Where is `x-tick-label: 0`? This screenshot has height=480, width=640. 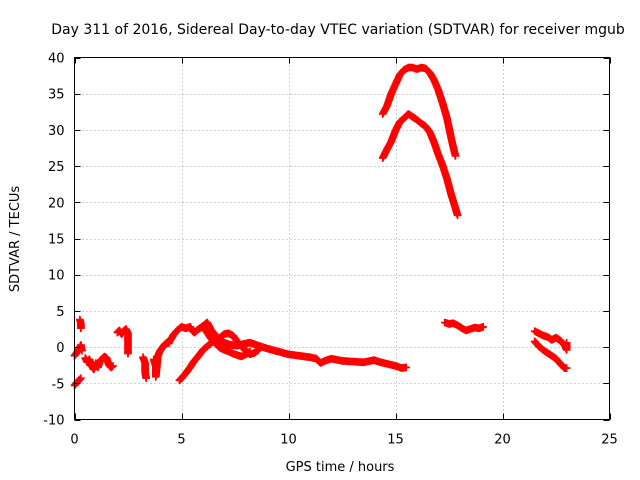
x-tick-label: 0 is located at coordinates (74, 440).